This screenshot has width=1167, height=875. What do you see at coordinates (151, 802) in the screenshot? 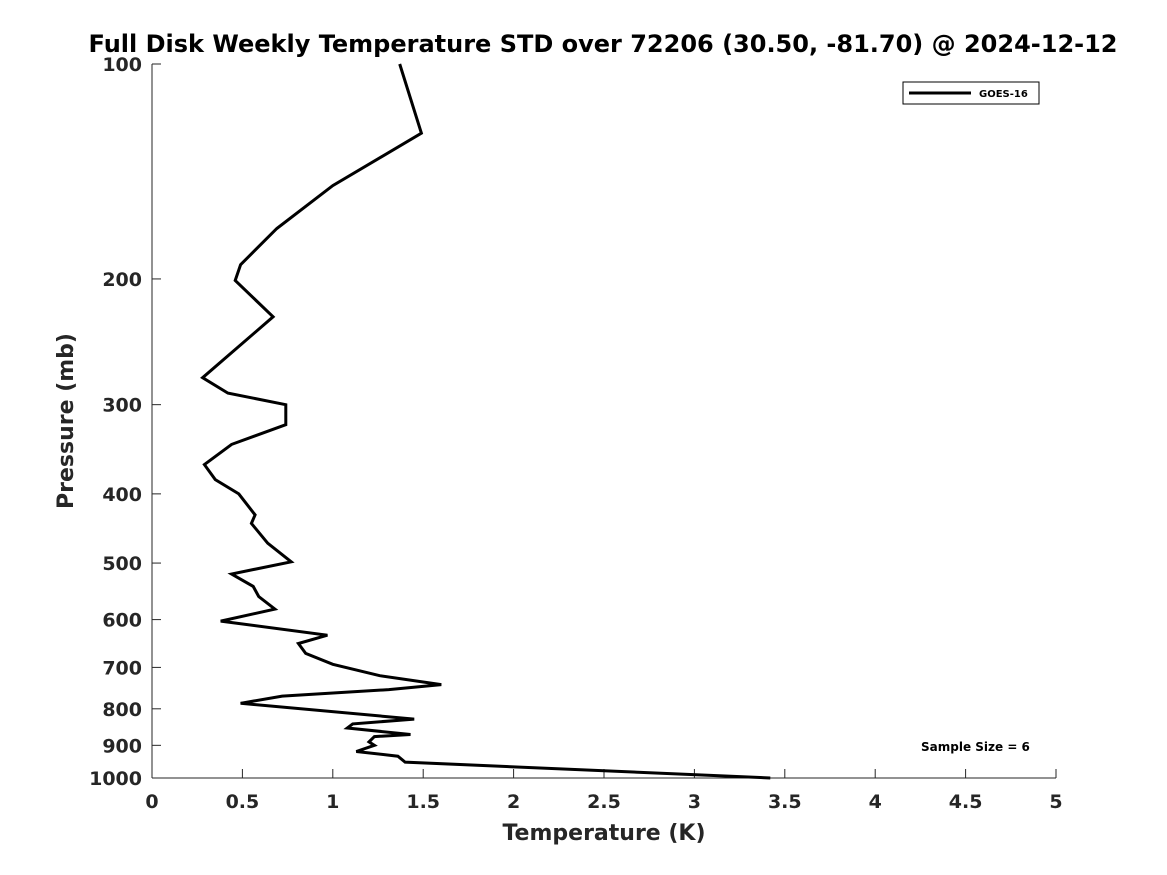
I see `x-tick-label: 0` at bounding box center [151, 802].